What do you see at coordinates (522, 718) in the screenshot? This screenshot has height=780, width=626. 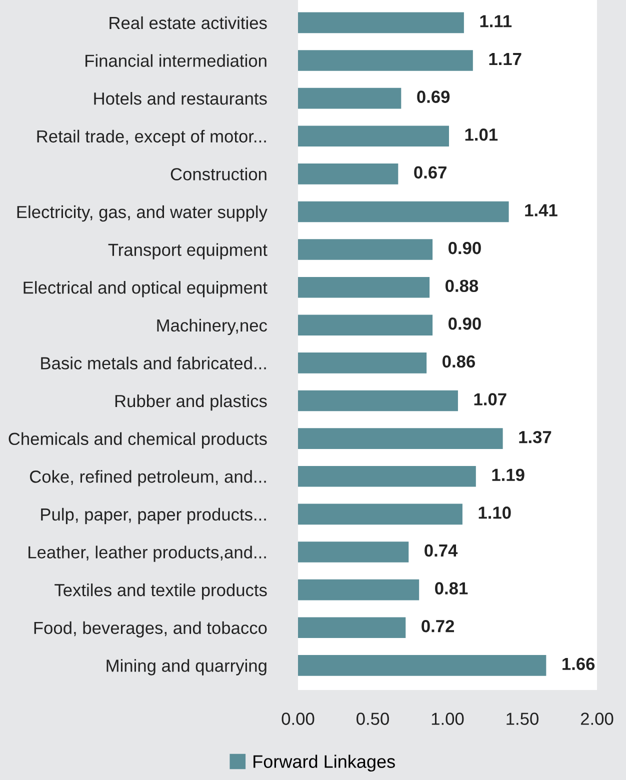 I see `x-tick-label: 1.50` at bounding box center [522, 718].